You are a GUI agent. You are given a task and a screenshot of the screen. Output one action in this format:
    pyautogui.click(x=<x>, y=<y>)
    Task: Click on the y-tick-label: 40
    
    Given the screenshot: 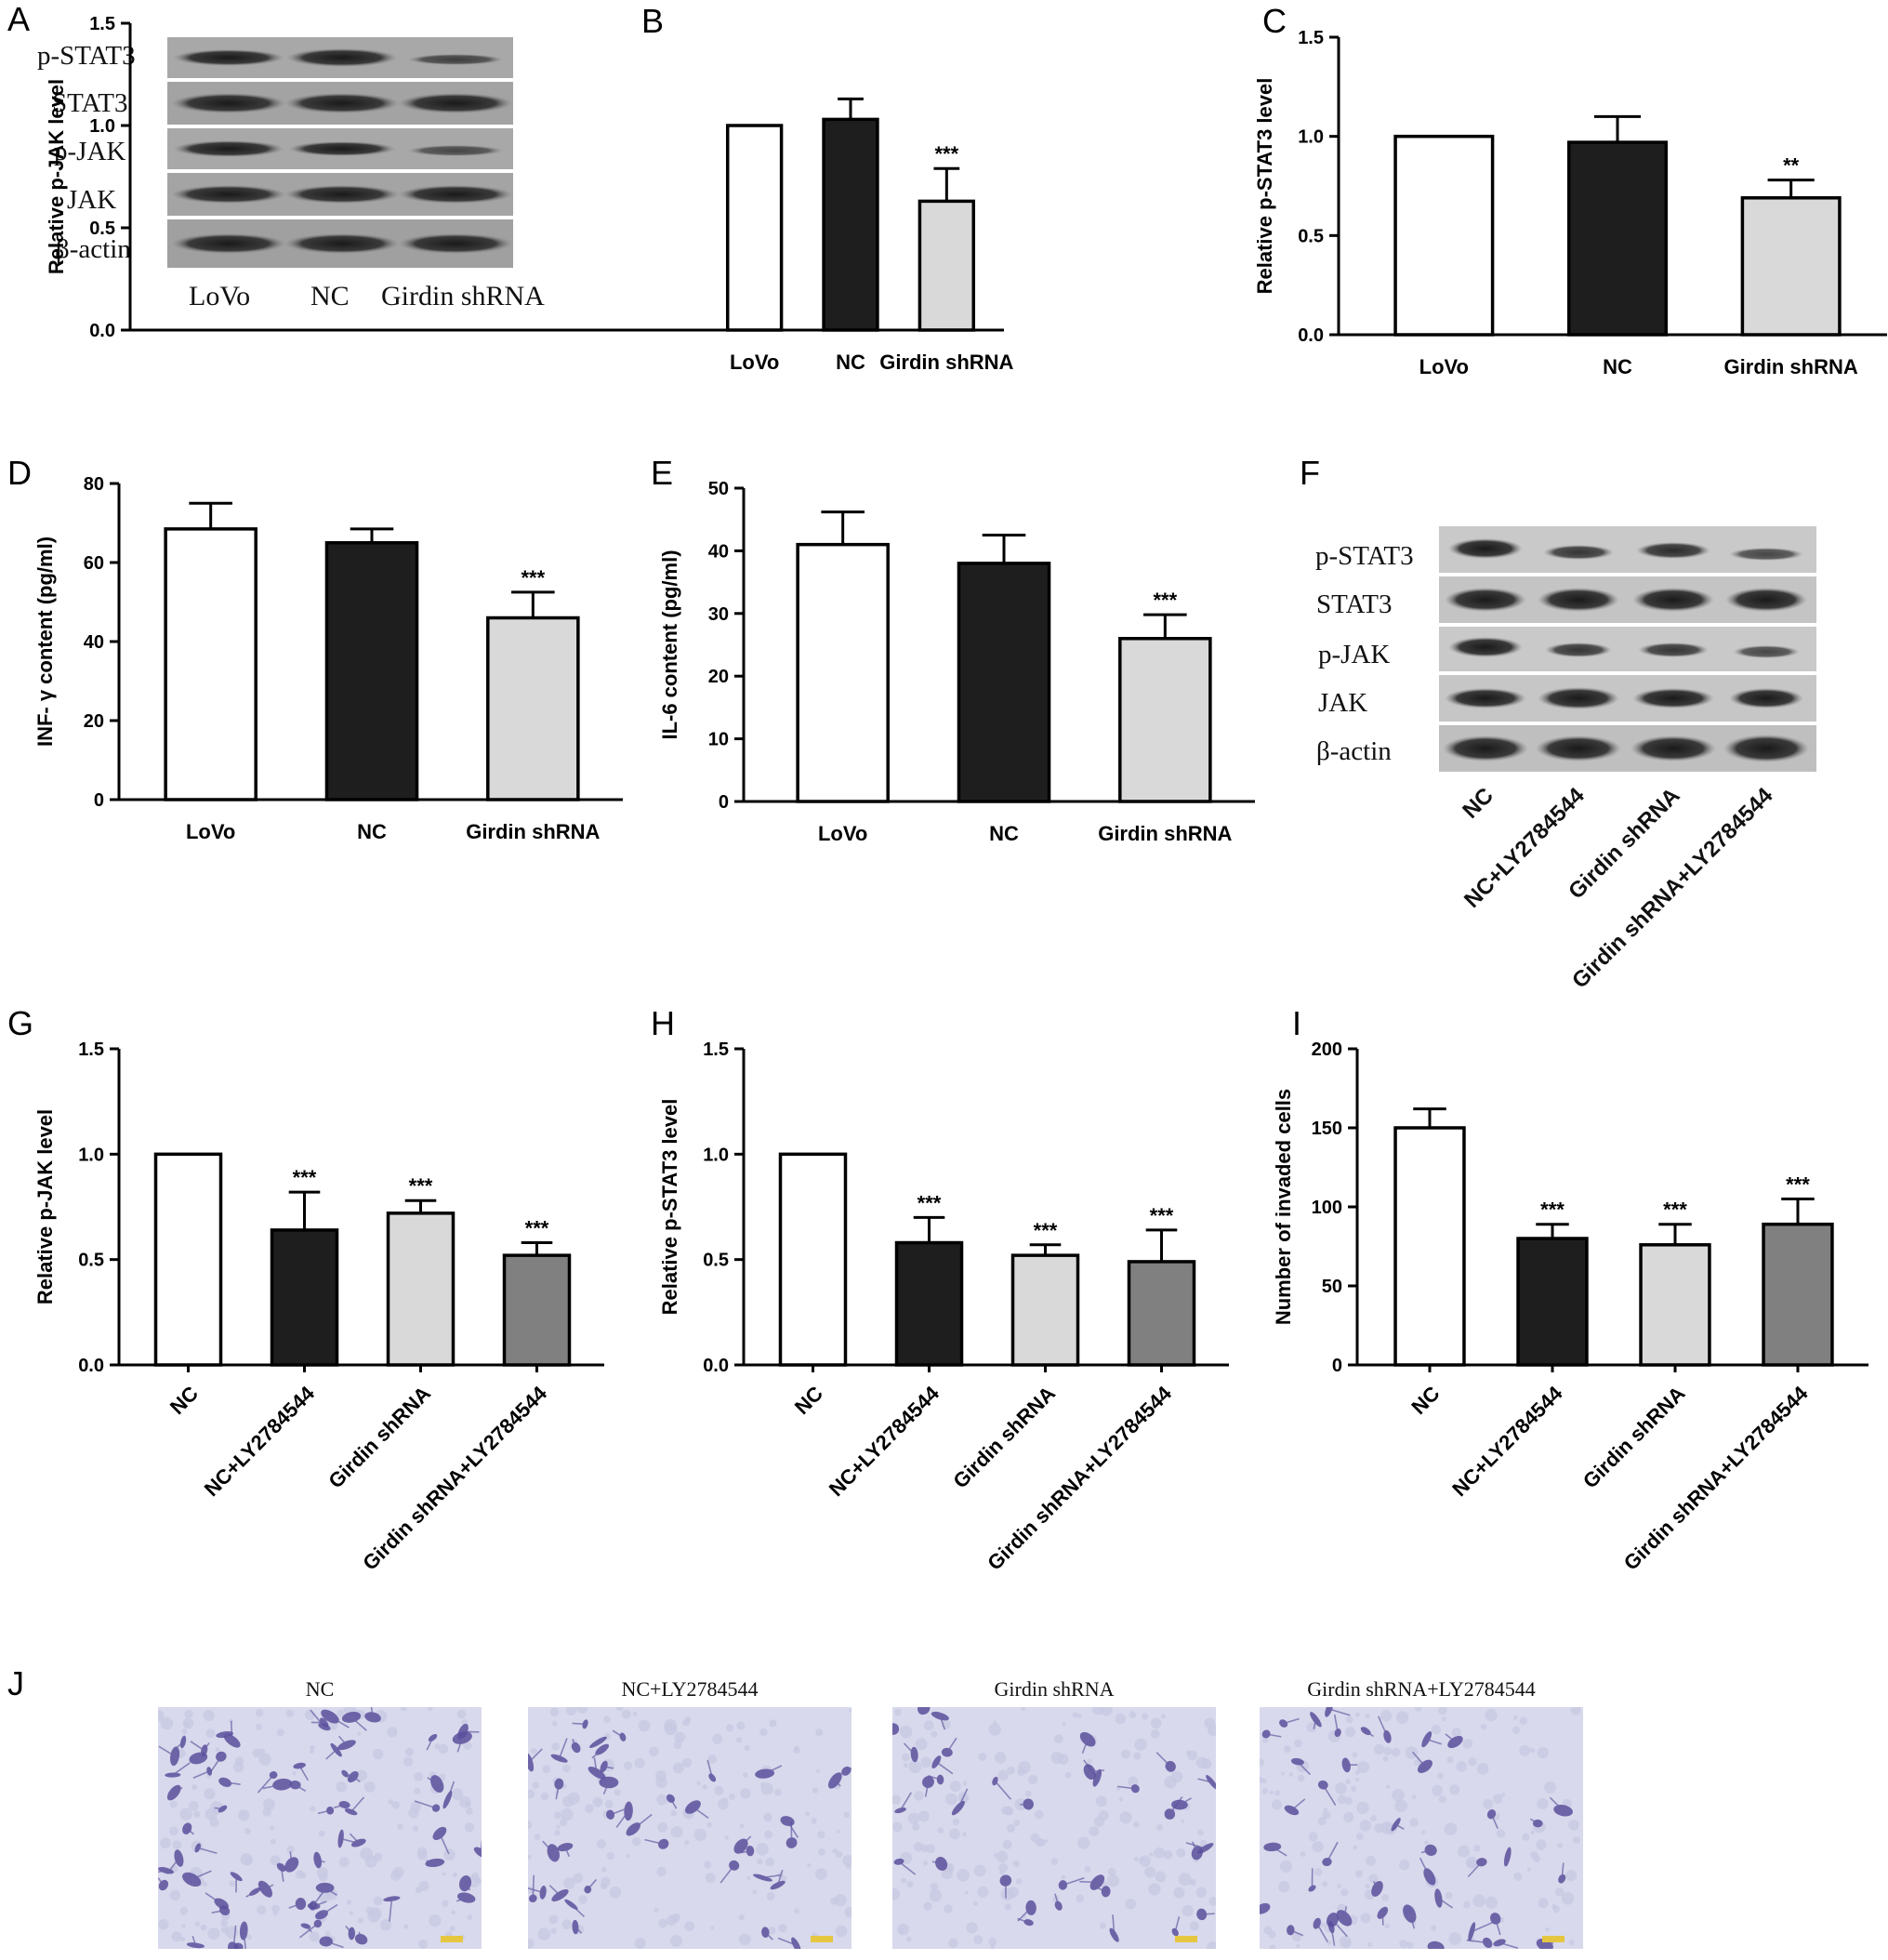 What is the action you would take?
    pyautogui.click(x=718, y=551)
    